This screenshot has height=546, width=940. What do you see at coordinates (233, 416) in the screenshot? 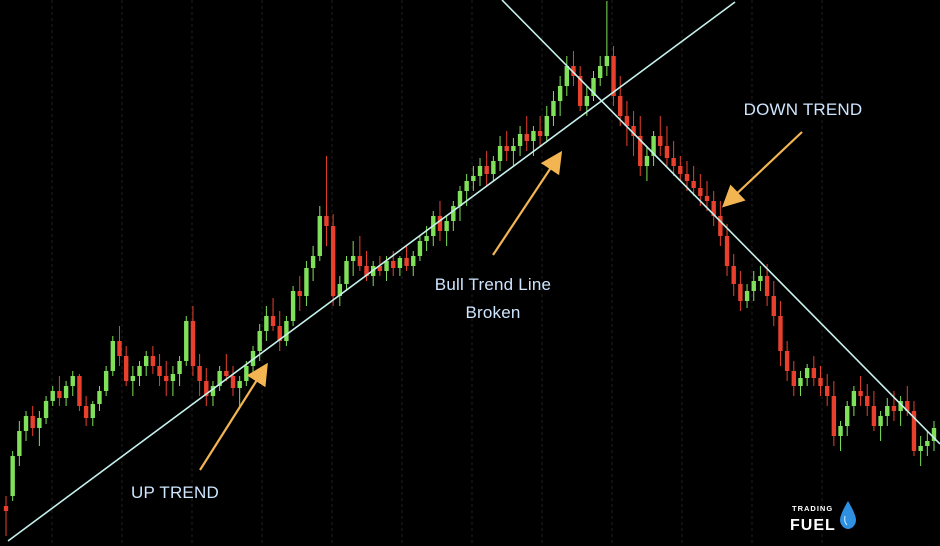
I see `up-trend-arrow` at bounding box center [233, 416].